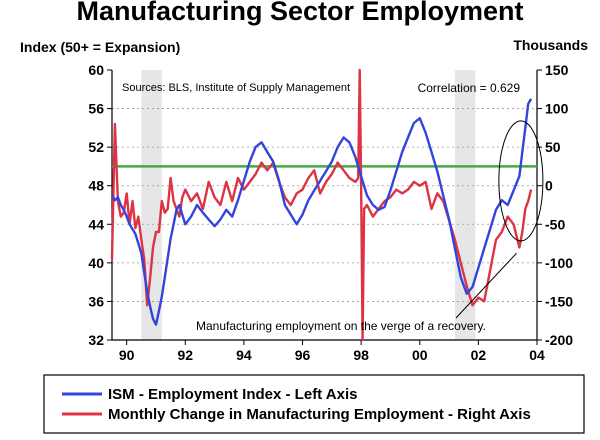  Describe the element at coordinates (96, 70) in the screenshot. I see `y-left-tick-label: 60` at that location.